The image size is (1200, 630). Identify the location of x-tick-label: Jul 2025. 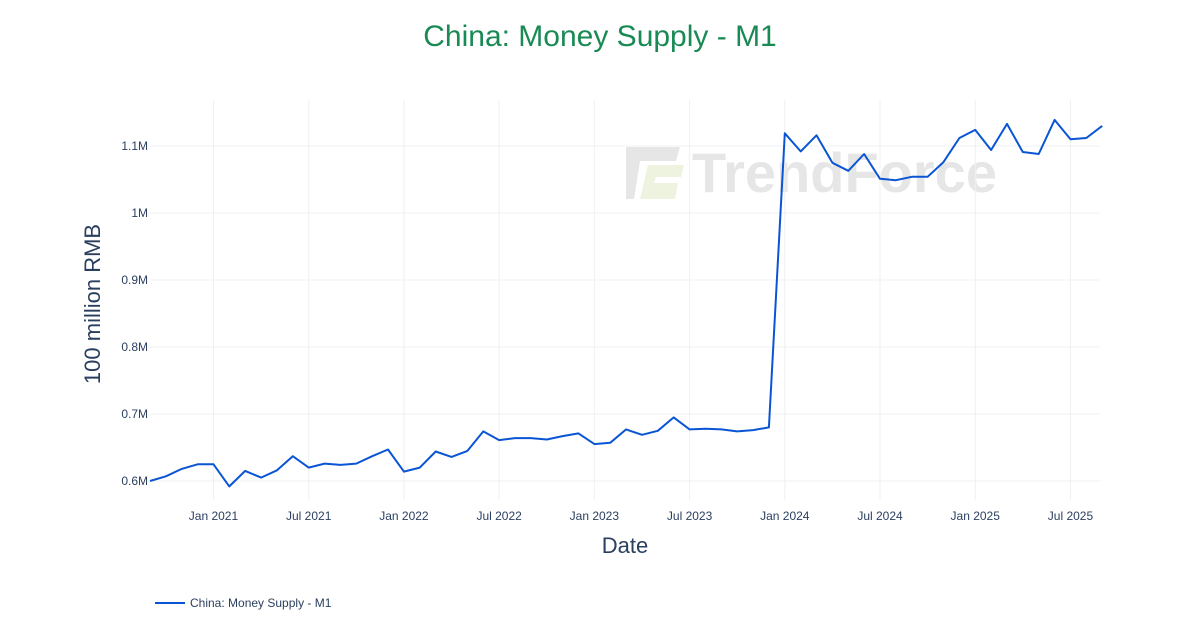
(1071, 516).